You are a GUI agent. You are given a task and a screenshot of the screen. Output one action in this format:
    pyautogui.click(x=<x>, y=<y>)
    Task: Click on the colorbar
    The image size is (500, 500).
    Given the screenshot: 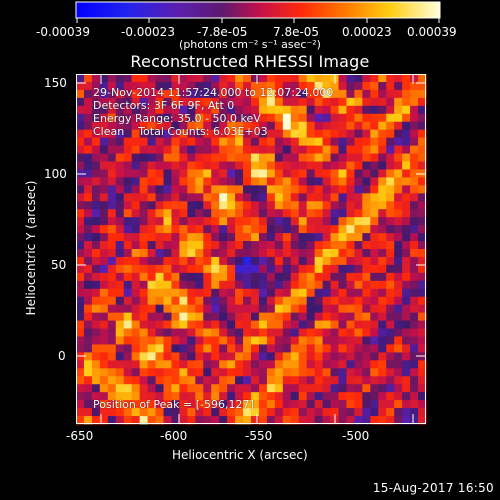 What is the action you would take?
    pyautogui.click(x=258, y=12)
    